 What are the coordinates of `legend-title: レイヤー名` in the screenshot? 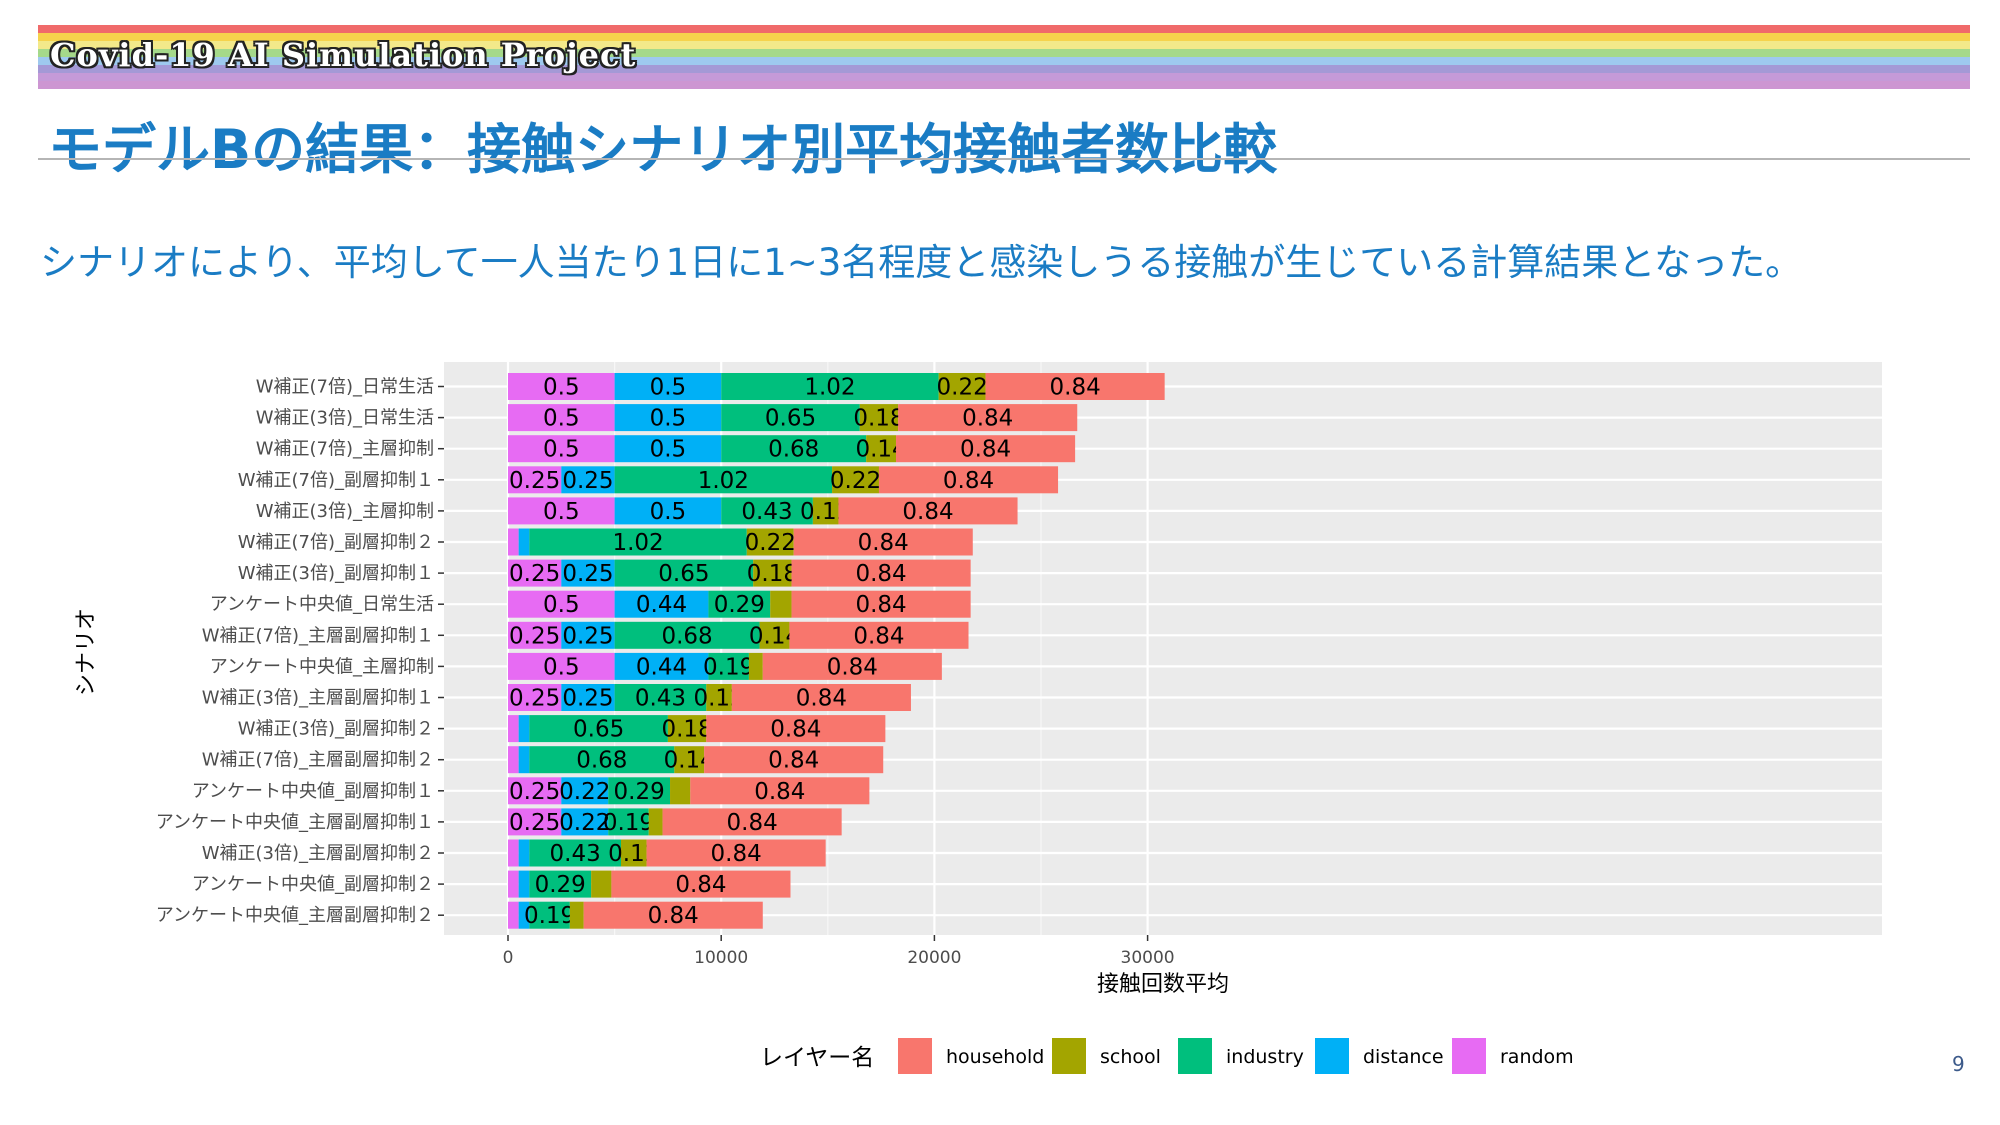 It's located at (817, 1058).